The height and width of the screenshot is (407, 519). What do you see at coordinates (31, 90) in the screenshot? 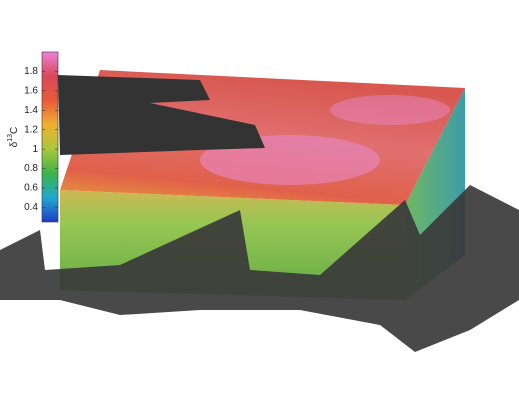
I see `tick-label: 1.6` at bounding box center [31, 90].